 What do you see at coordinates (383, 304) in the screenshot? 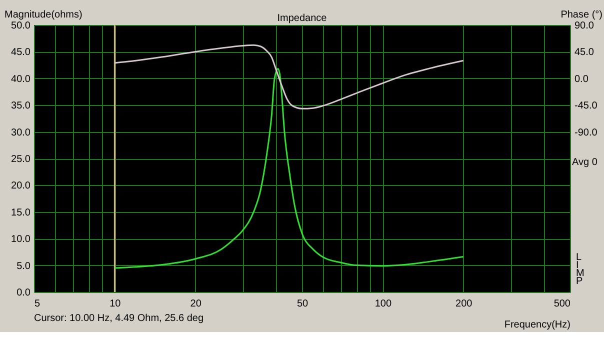
I see `x-tick-label: 100` at bounding box center [383, 304].